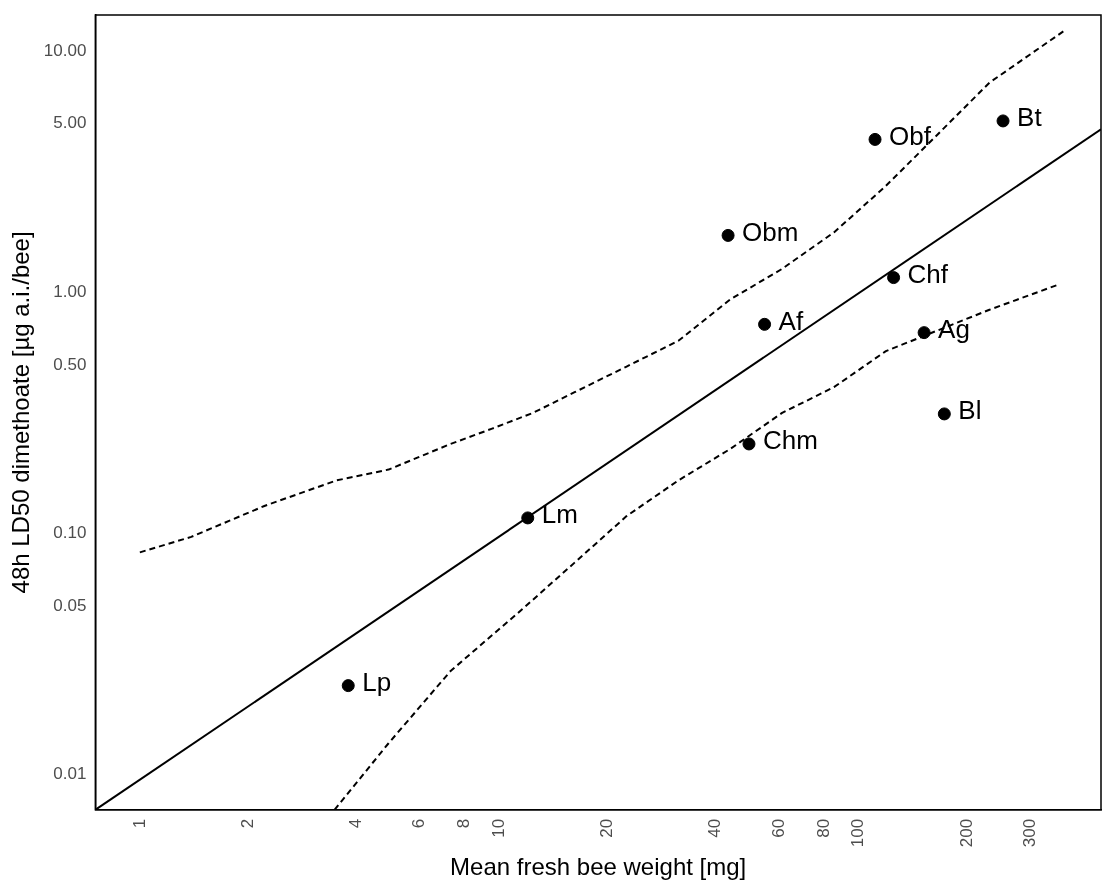 Image resolution: width=1108 pixels, height=891 pixels. I want to click on x-tick-label: 2, so click(247, 823).